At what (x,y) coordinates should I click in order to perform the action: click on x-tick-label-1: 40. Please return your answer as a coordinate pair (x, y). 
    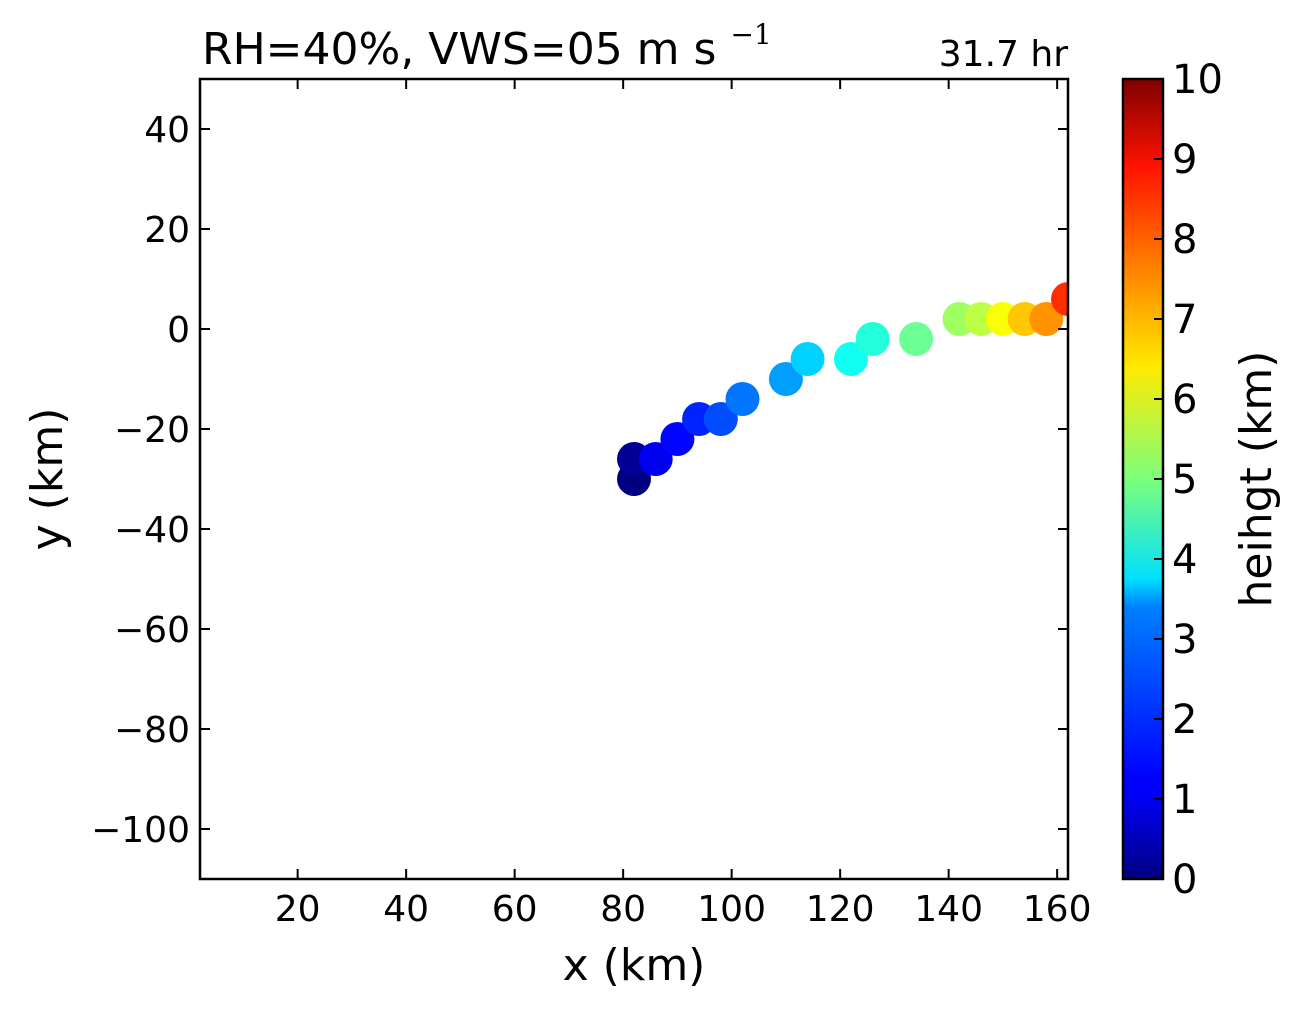
    Looking at the image, I should click on (406, 909).